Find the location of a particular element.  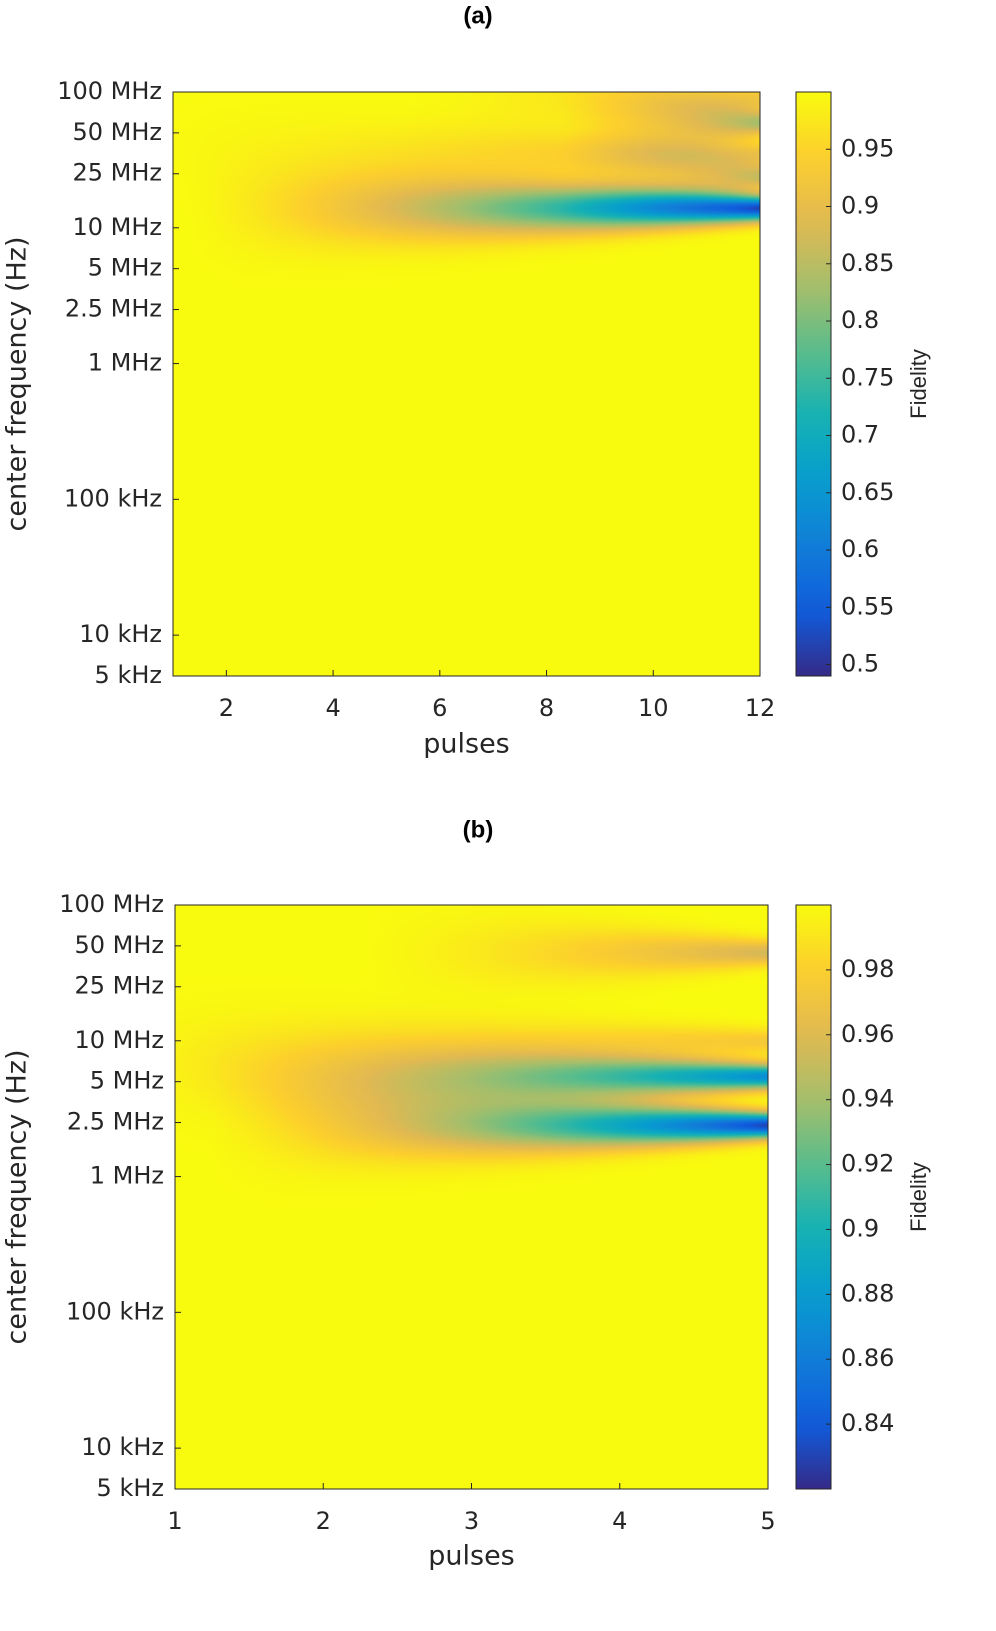

colorbar-tick-label: 0.65 is located at coordinates (867, 492).